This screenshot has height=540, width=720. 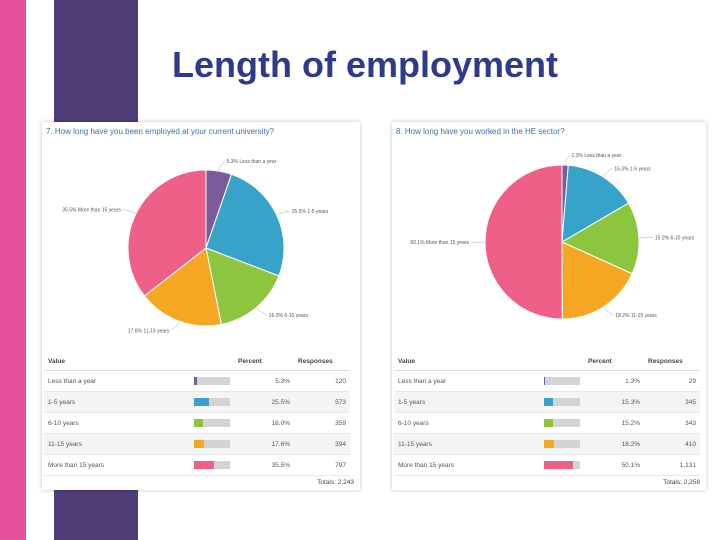 I want to click on row-percent: 17.6%, so click(x=264, y=444).